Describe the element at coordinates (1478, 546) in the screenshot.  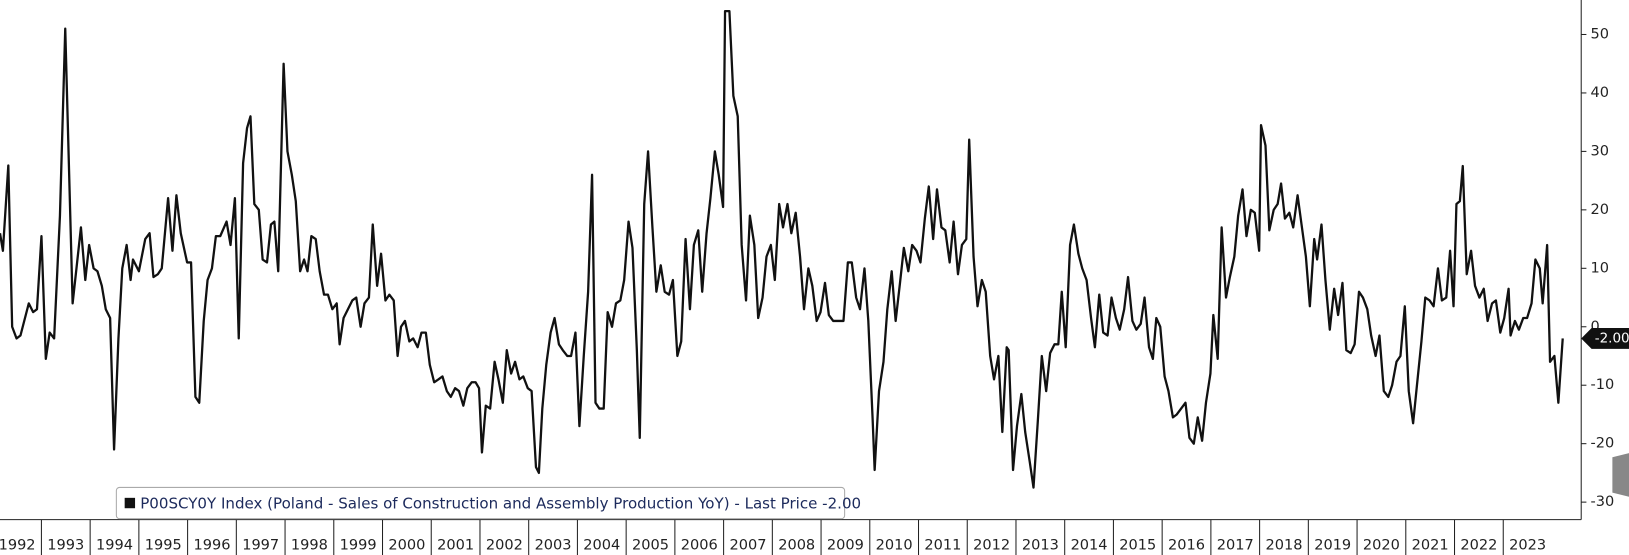
I see `x-tick-label: 2022` at that location.